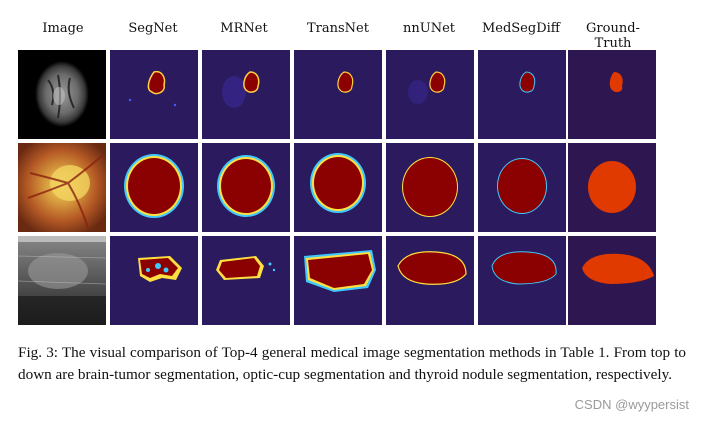  Describe the element at coordinates (62, 280) in the screenshot. I see `row3-input-image` at that location.